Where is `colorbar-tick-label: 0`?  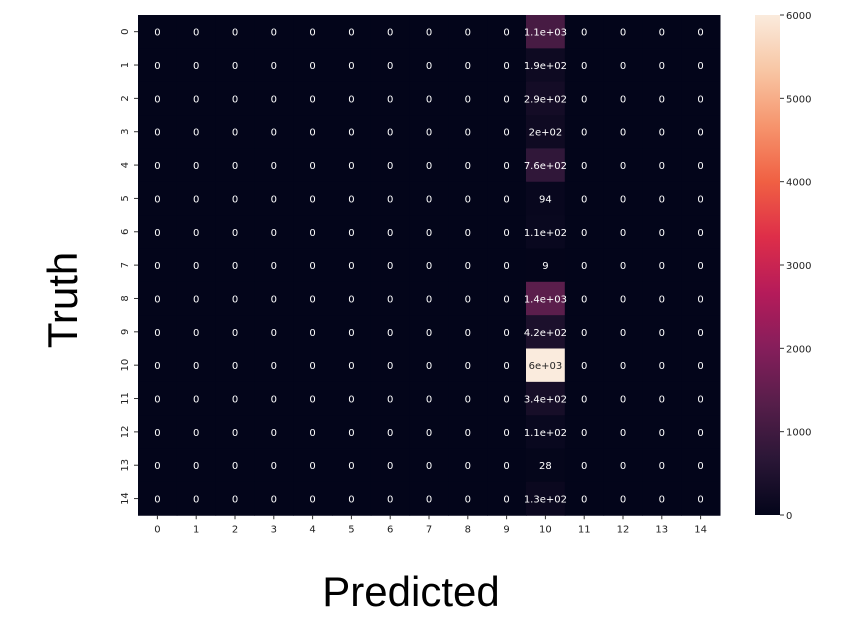
colorbar-tick-label: 0 is located at coordinates (789, 516).